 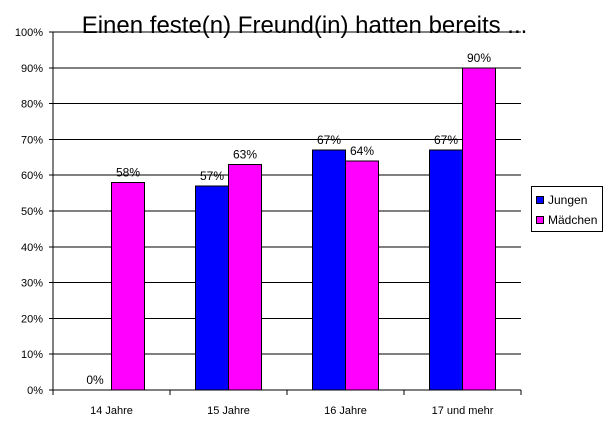 I want to click on legend-swatch-jungen, so click(x=540, y=200).